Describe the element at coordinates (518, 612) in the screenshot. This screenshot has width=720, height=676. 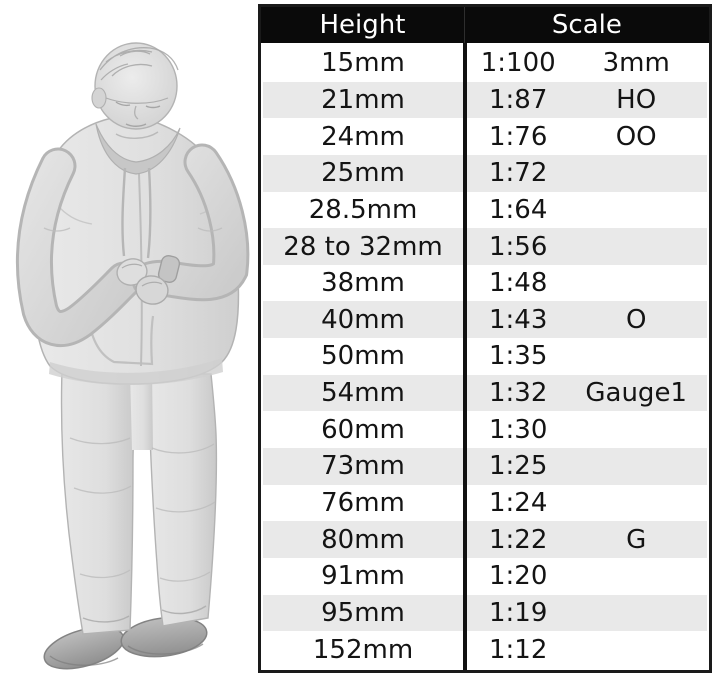
I see `scale-ratio-cell: 1:19` at that location.